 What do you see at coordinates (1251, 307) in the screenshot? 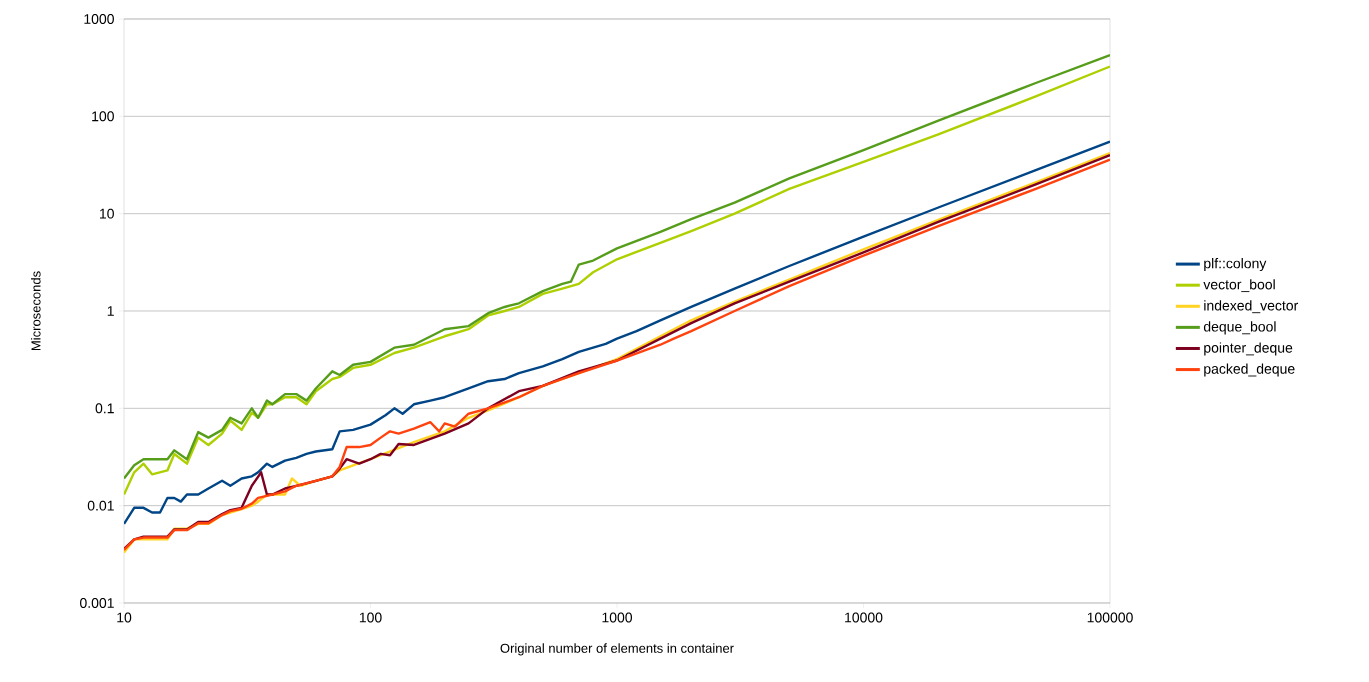
I see `legend-label: indexed_vector` at bounding box center [1251, 307].